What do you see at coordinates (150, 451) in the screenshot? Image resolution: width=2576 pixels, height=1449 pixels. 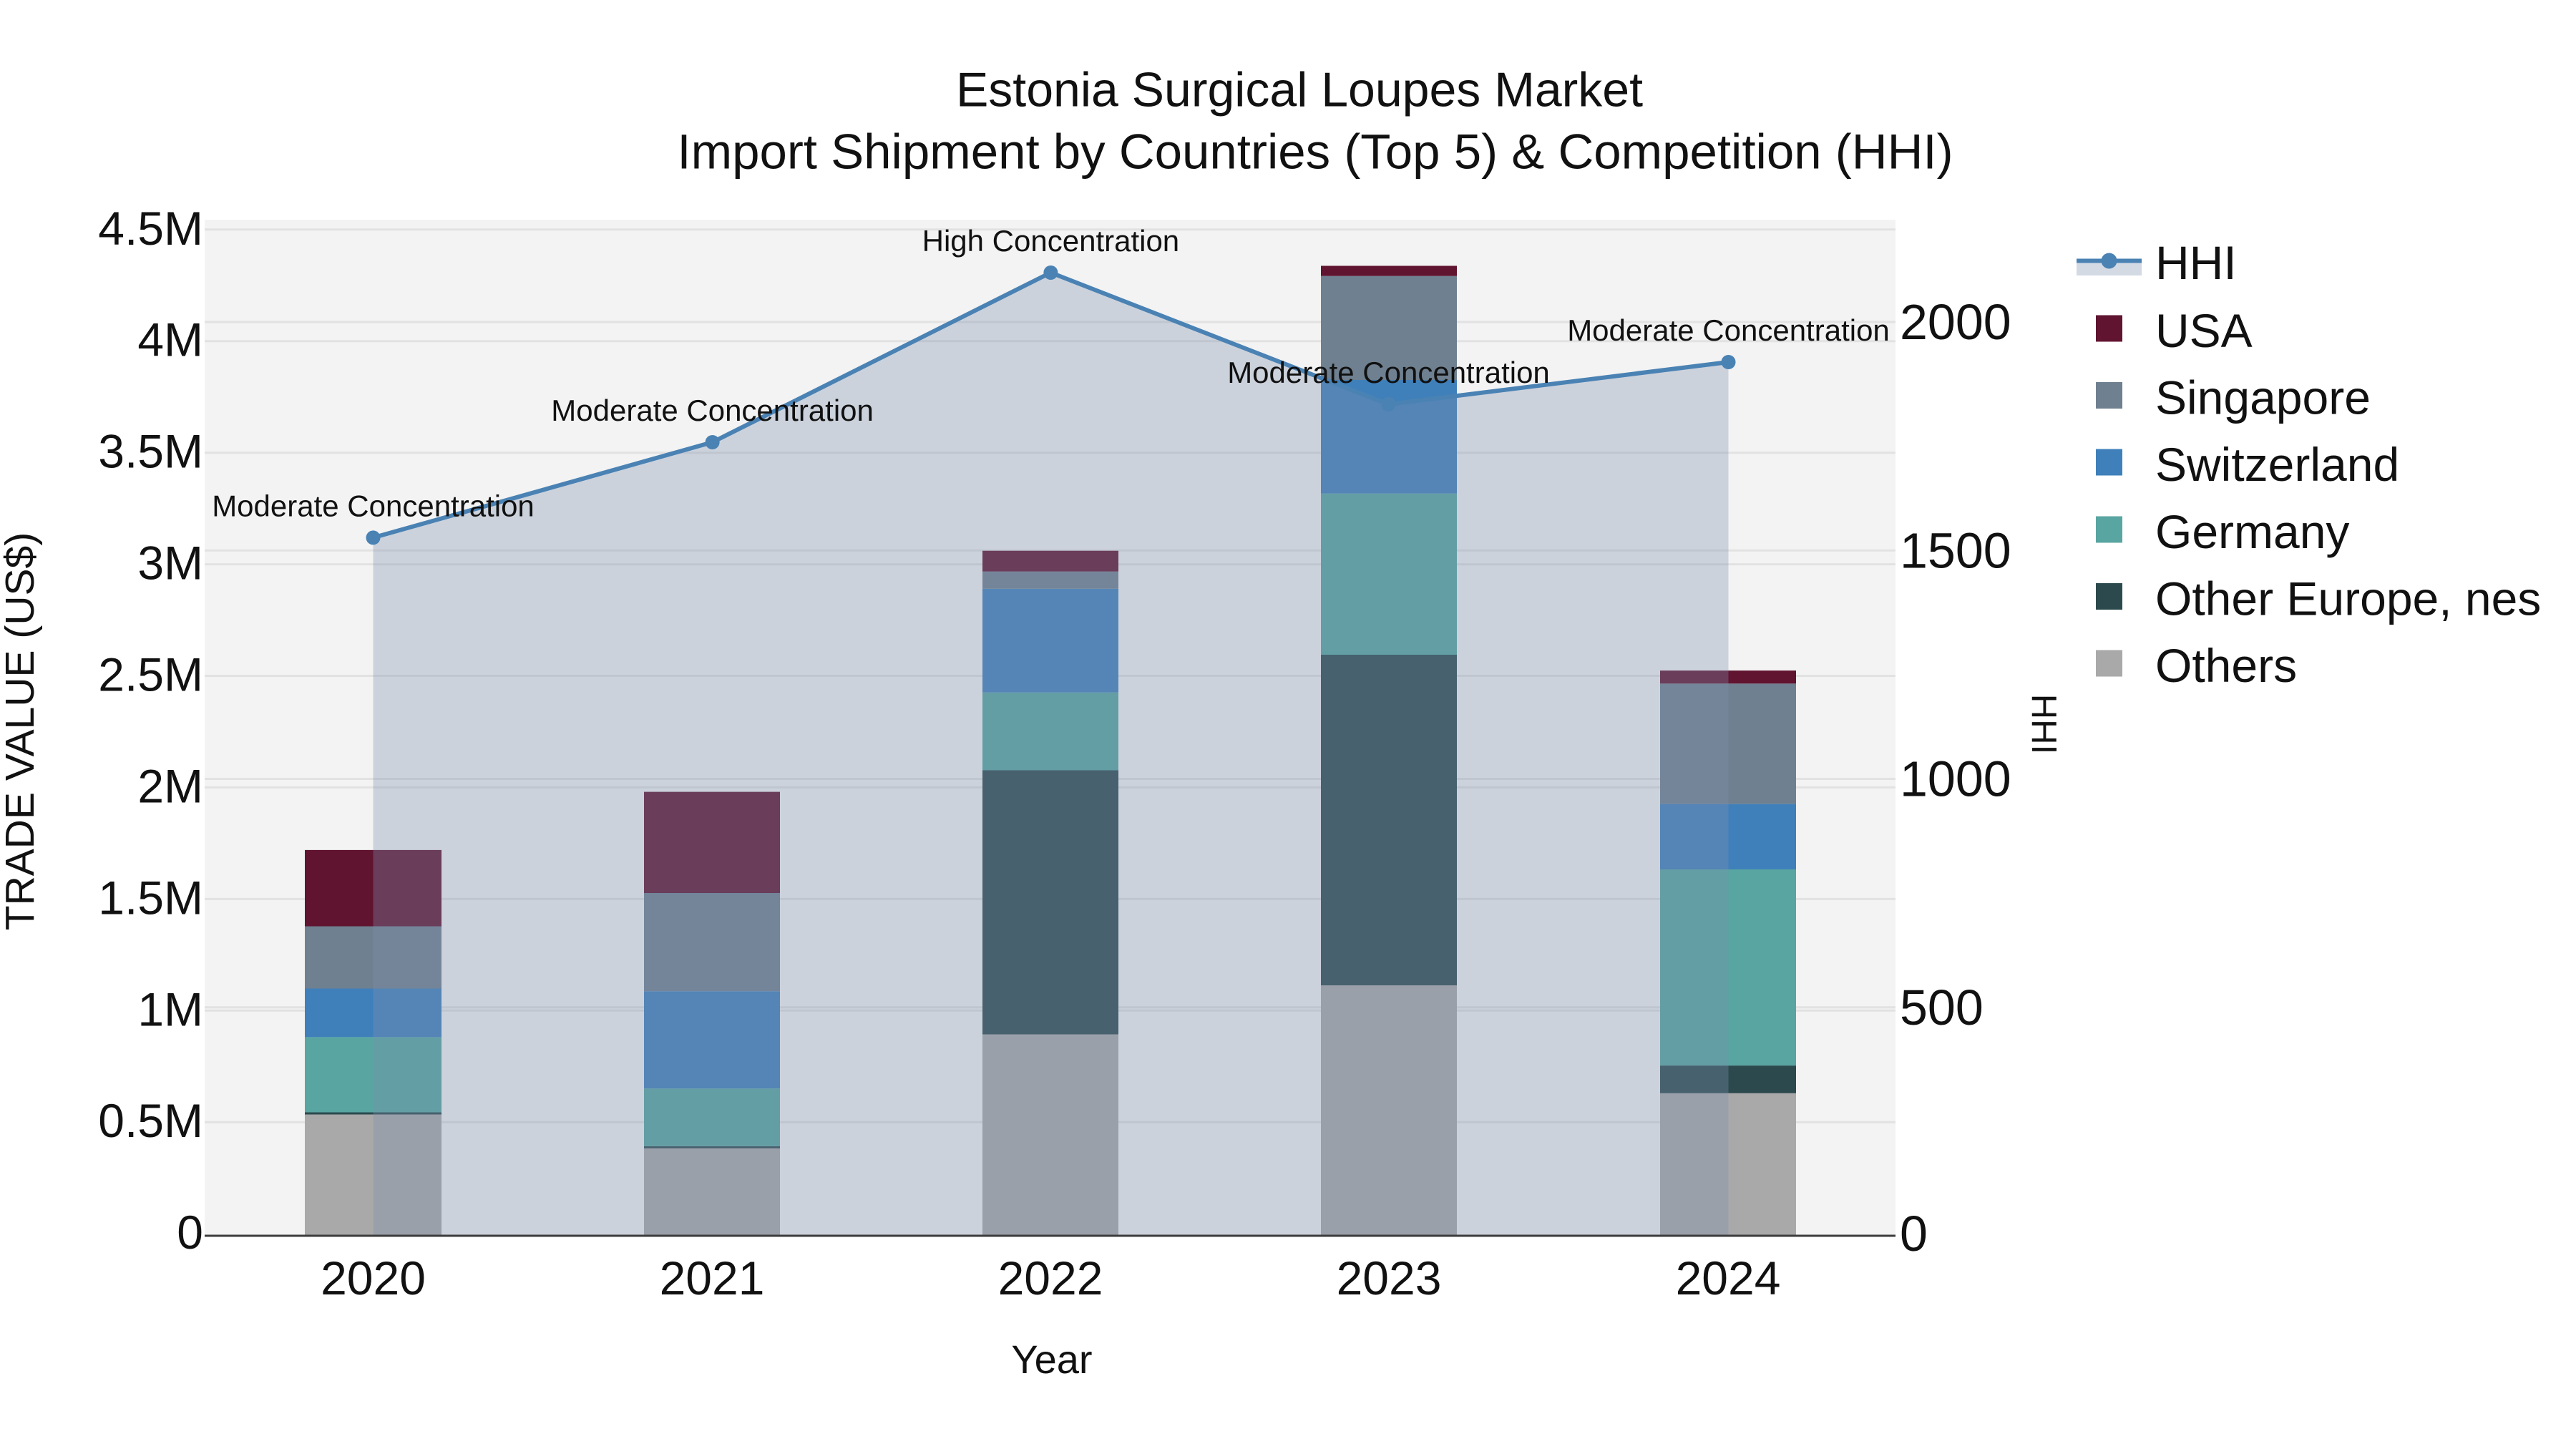 I see `svg-text: 3.5M` at bounding box center [150, 451].